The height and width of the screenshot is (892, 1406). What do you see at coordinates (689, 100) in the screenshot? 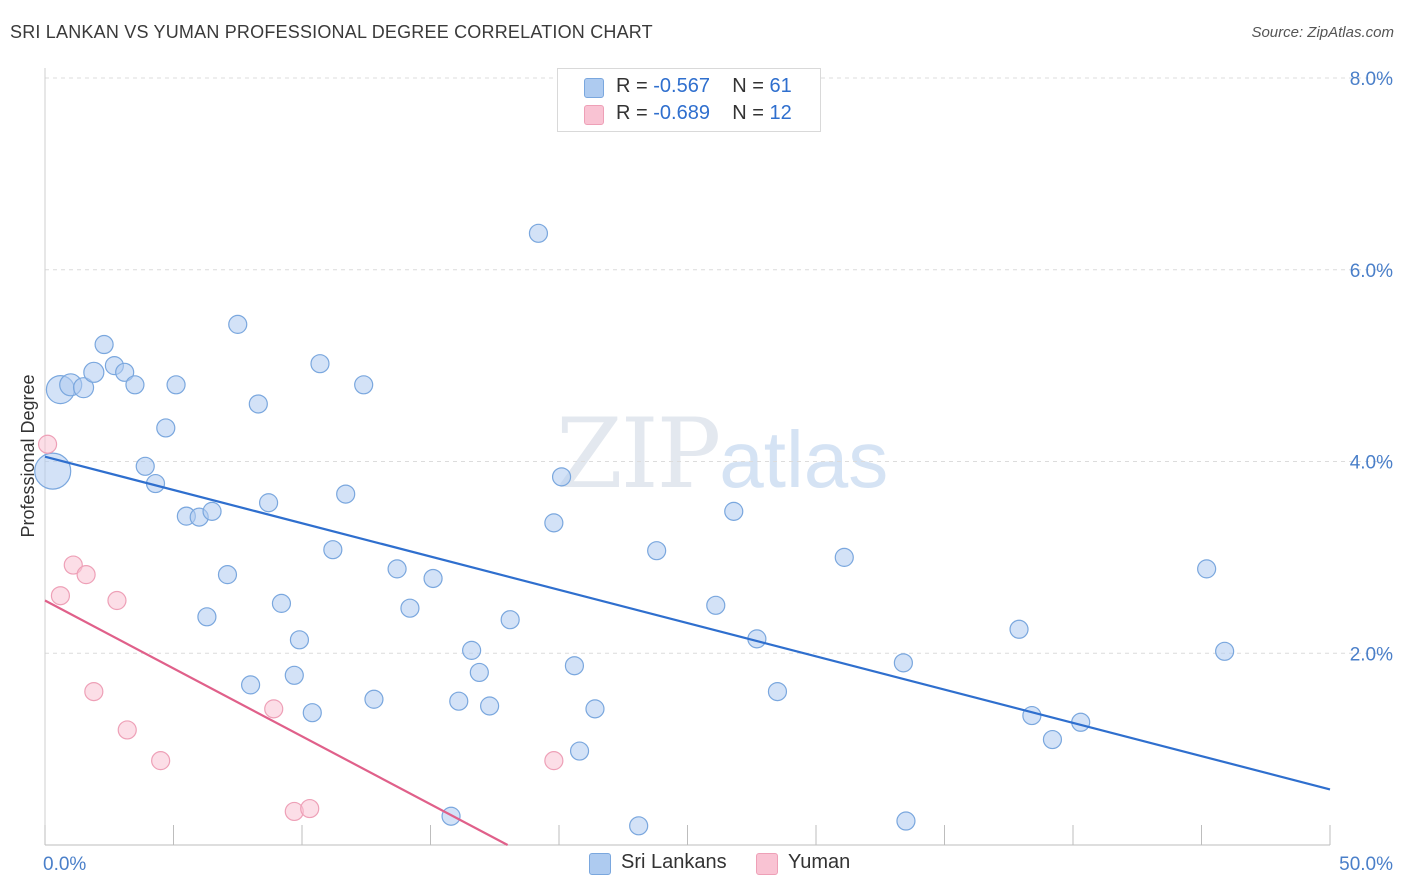
I see `stats-legend: R = -0.567 N = 61 R = -0.689 N = 12` at bounding box center [689, 100].